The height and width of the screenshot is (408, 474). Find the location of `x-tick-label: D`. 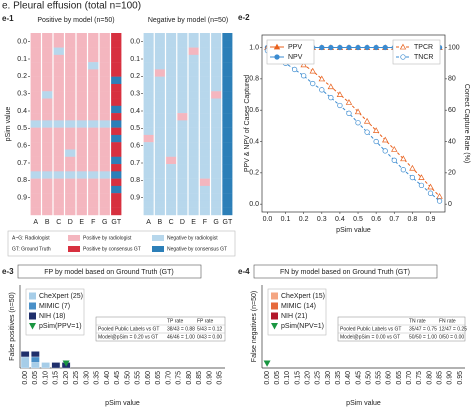

x-tick-label: D is located at coordinates (70, 222).